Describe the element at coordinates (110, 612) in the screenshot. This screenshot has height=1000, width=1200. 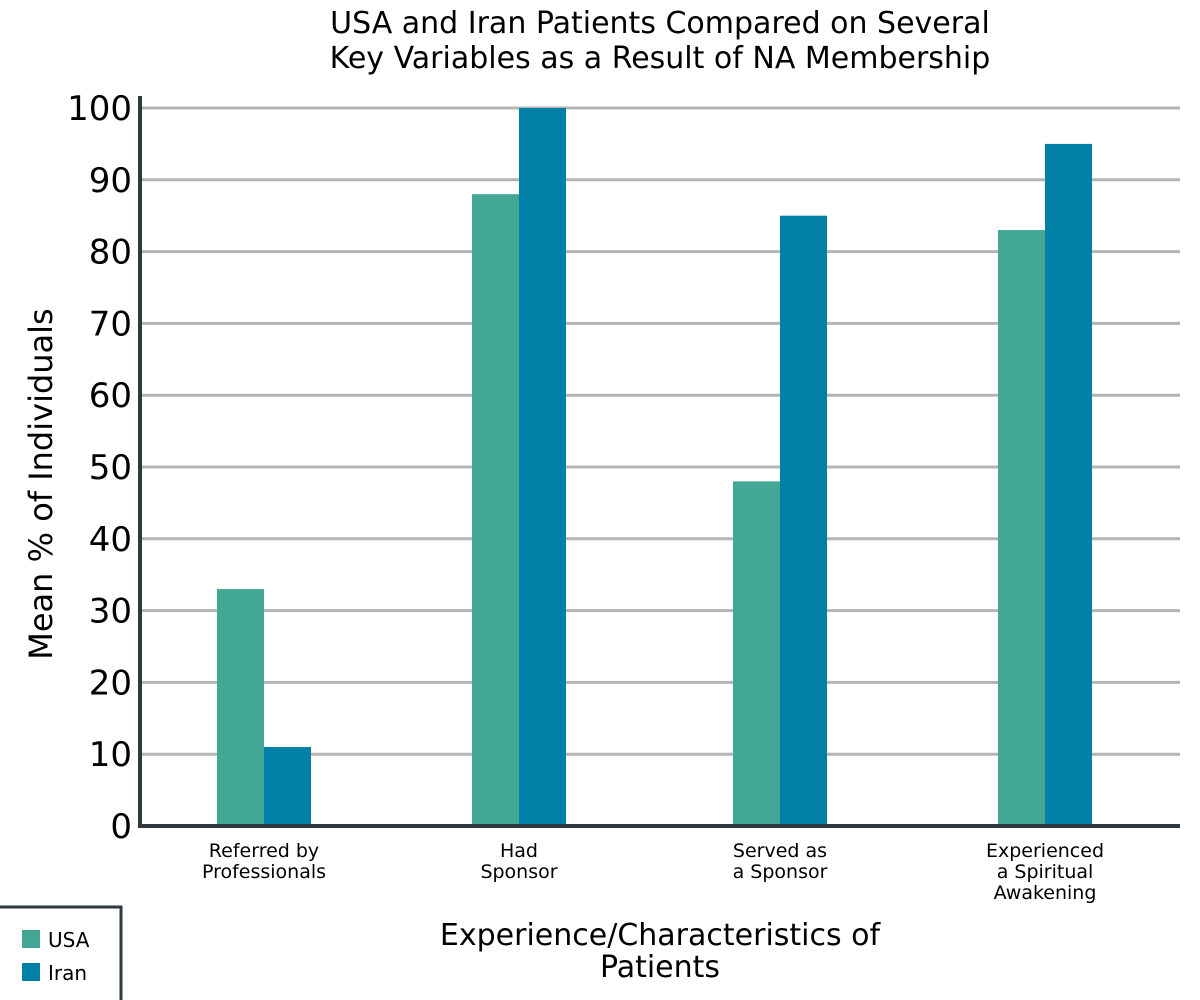
I see `y-tick-label-30: 30` at that location.